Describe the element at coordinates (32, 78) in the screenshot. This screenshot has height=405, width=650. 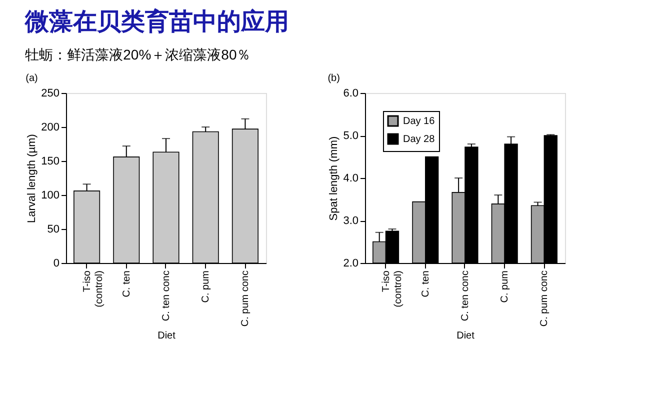
I see `text: (a)` at that location.